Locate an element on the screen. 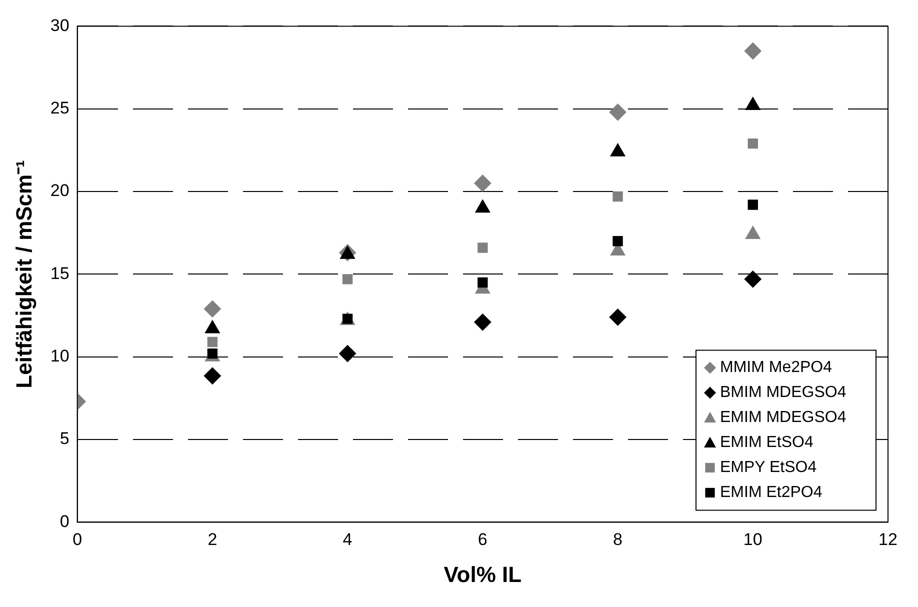  legend-label: MMIM Me2PO4 is located at coordinates (776, 367).